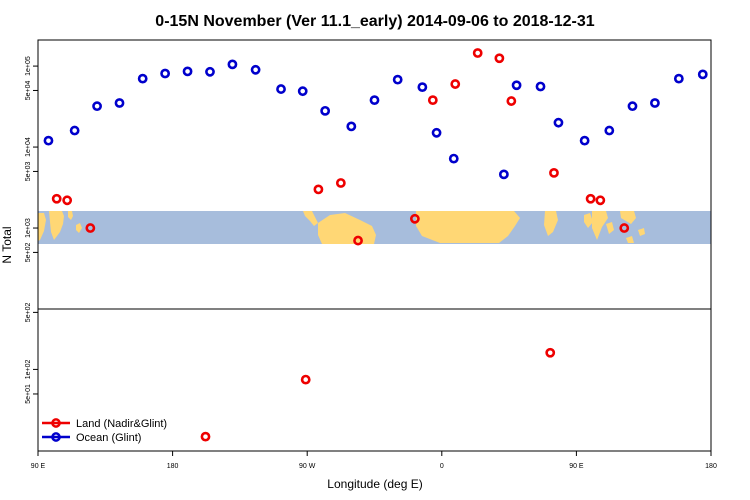 This screenshot has height=500, width=750. I want to click on x-axis-label: Longitude (deg E), so click(374, 484).